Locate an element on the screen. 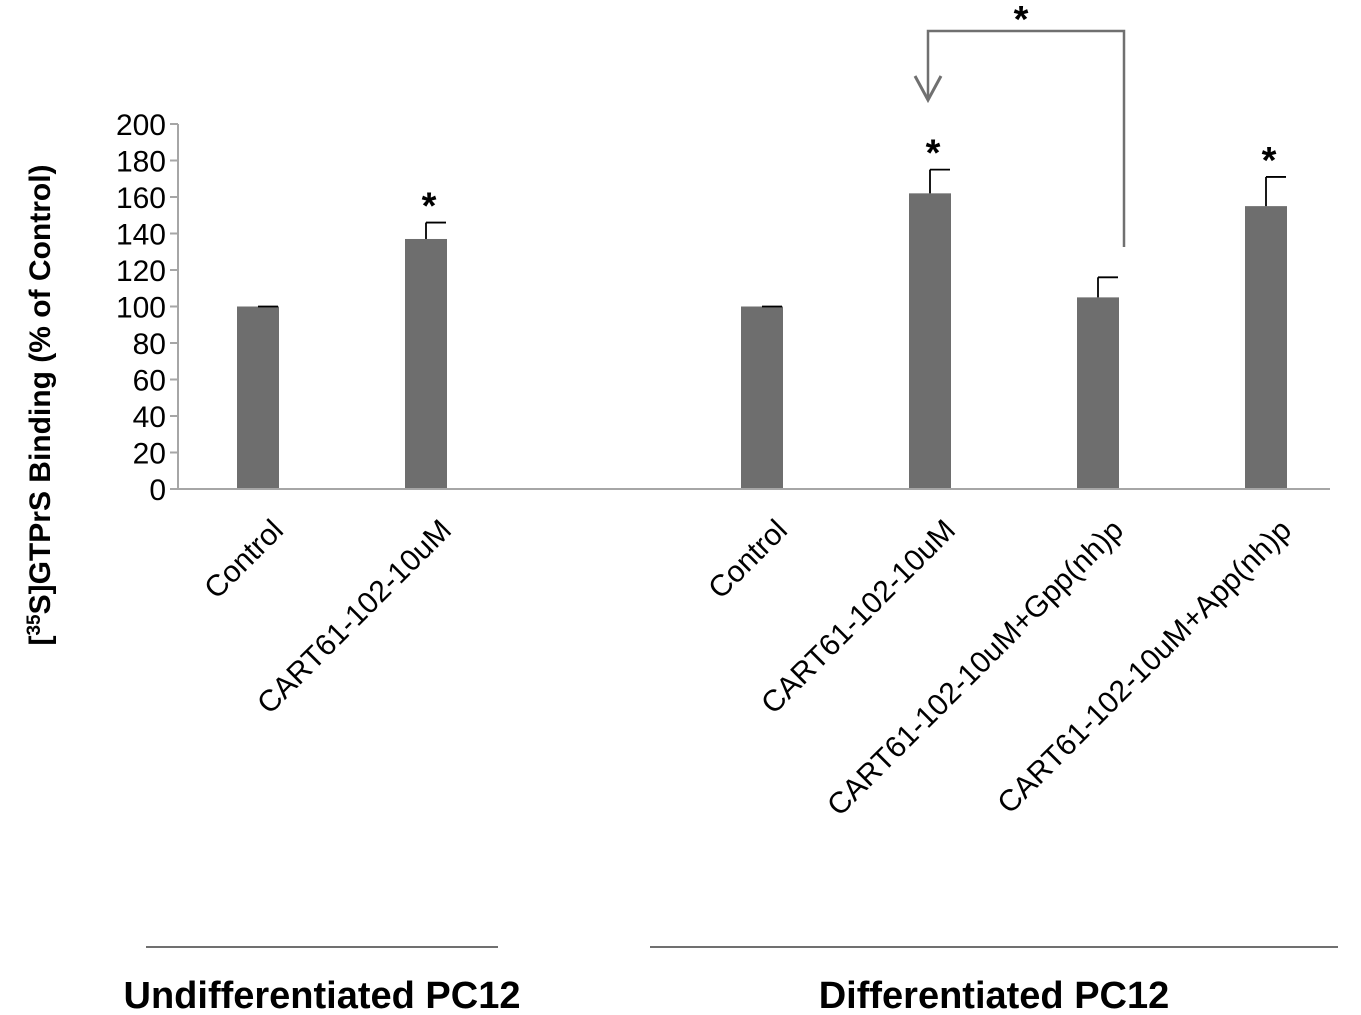 The width and height of the screenshot is (1361, 1015). y-tick-label: 100 is located at coordinates (141, 308).